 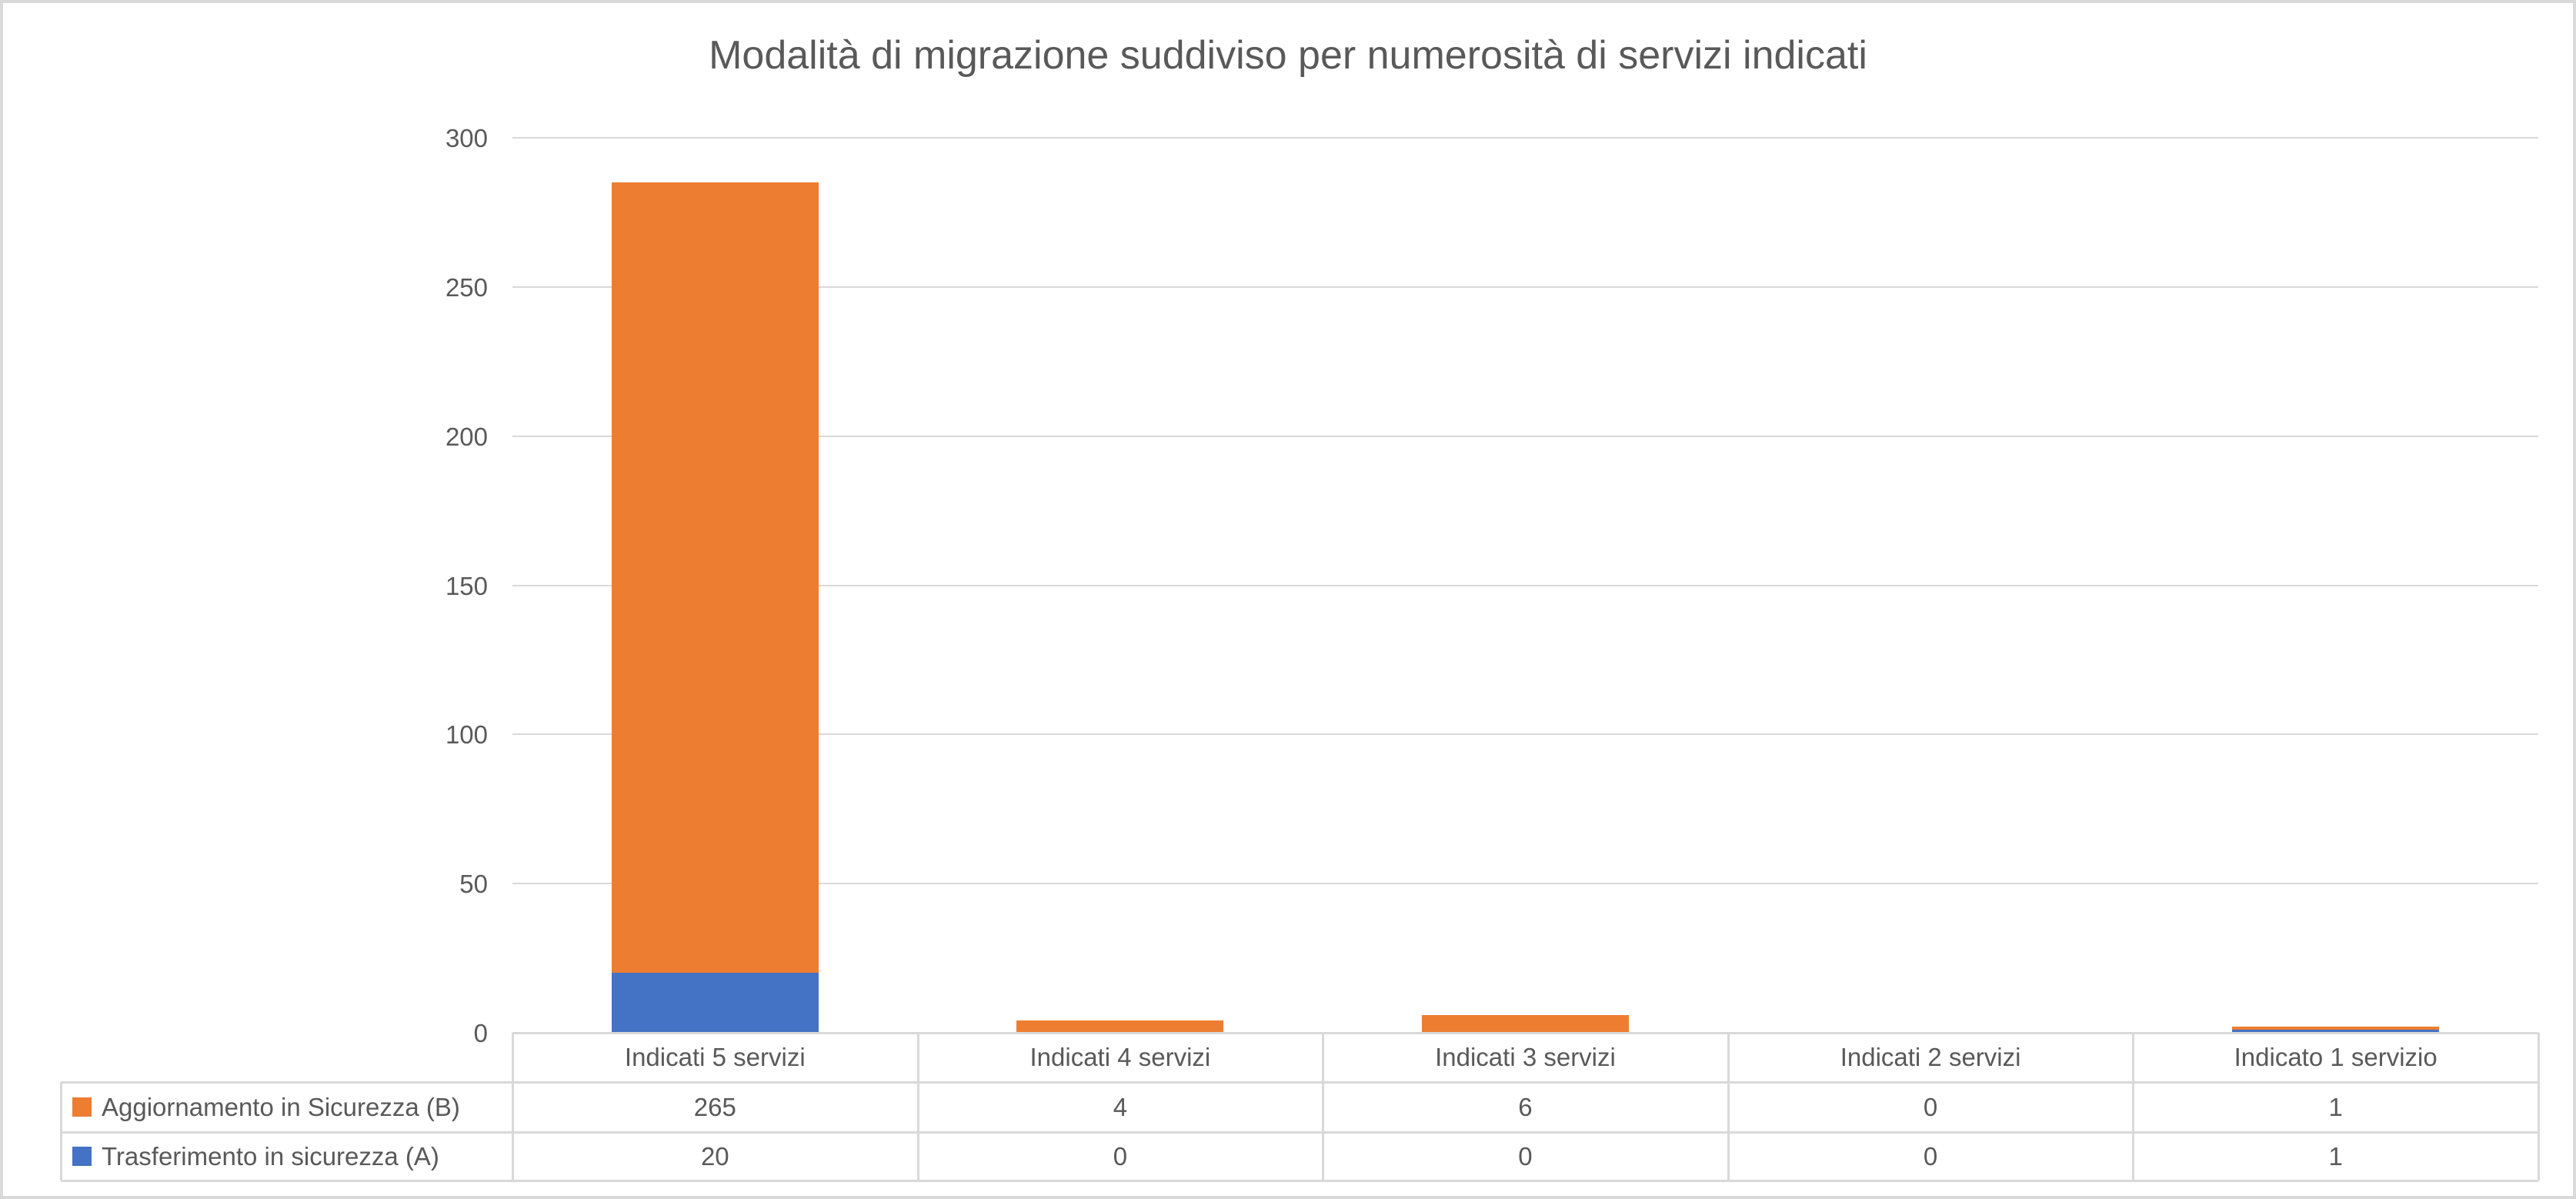 What do you see at coordinates (271, 1156) in the screenshot?
I see `legend-label-trasferimento-in-sicurezza-a: Trasferimento in sicurezza (A)` at bounding box center [271, 1156].